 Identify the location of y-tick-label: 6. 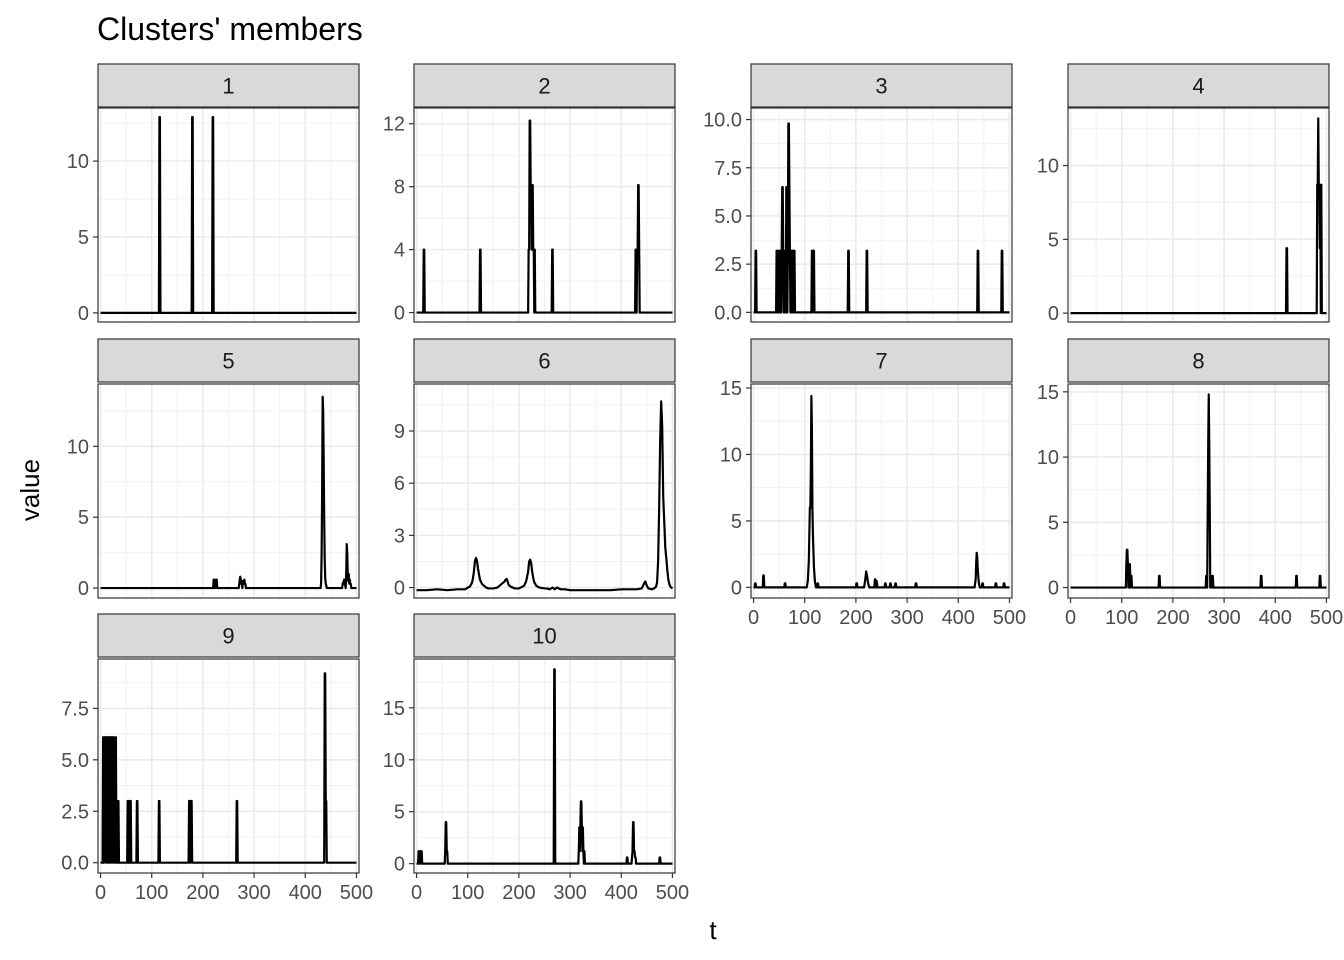
(399, 484).